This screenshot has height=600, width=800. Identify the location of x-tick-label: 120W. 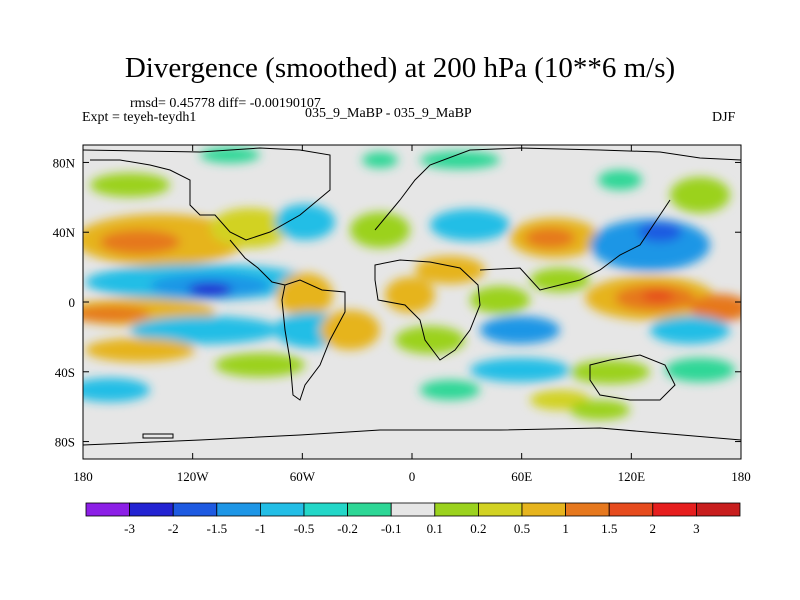
(193, 476).